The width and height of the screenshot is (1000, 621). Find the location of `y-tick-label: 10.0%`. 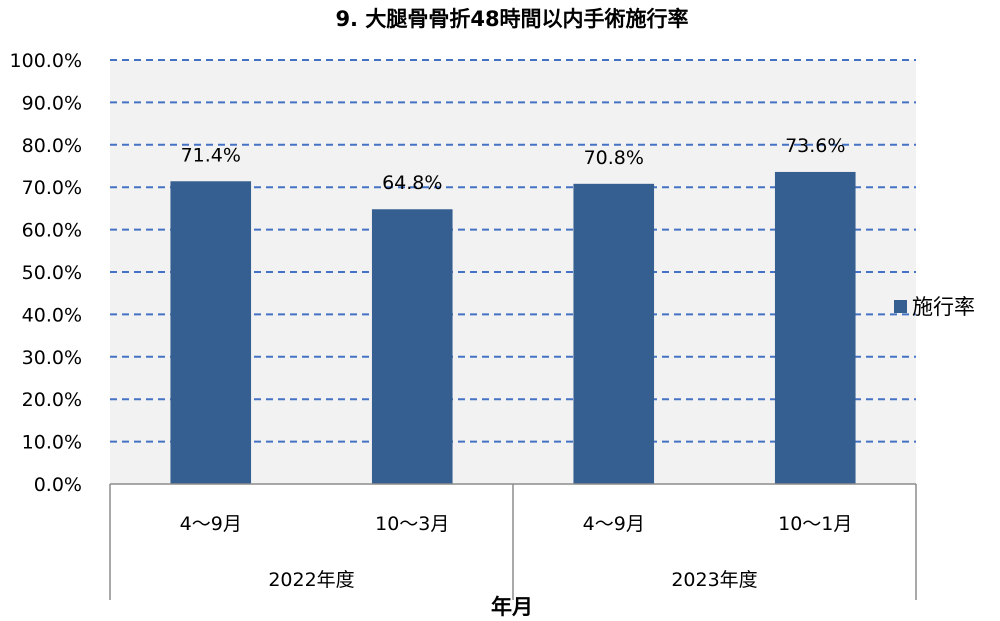

y-tick-label: 10.0% is located at coordinates (52, 443).